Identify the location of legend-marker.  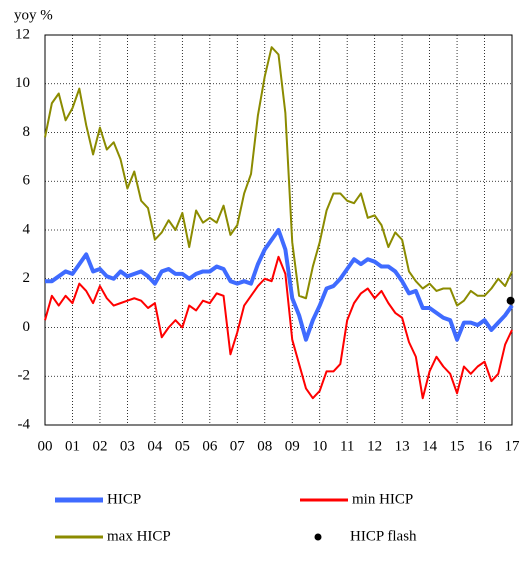
(318, 537).